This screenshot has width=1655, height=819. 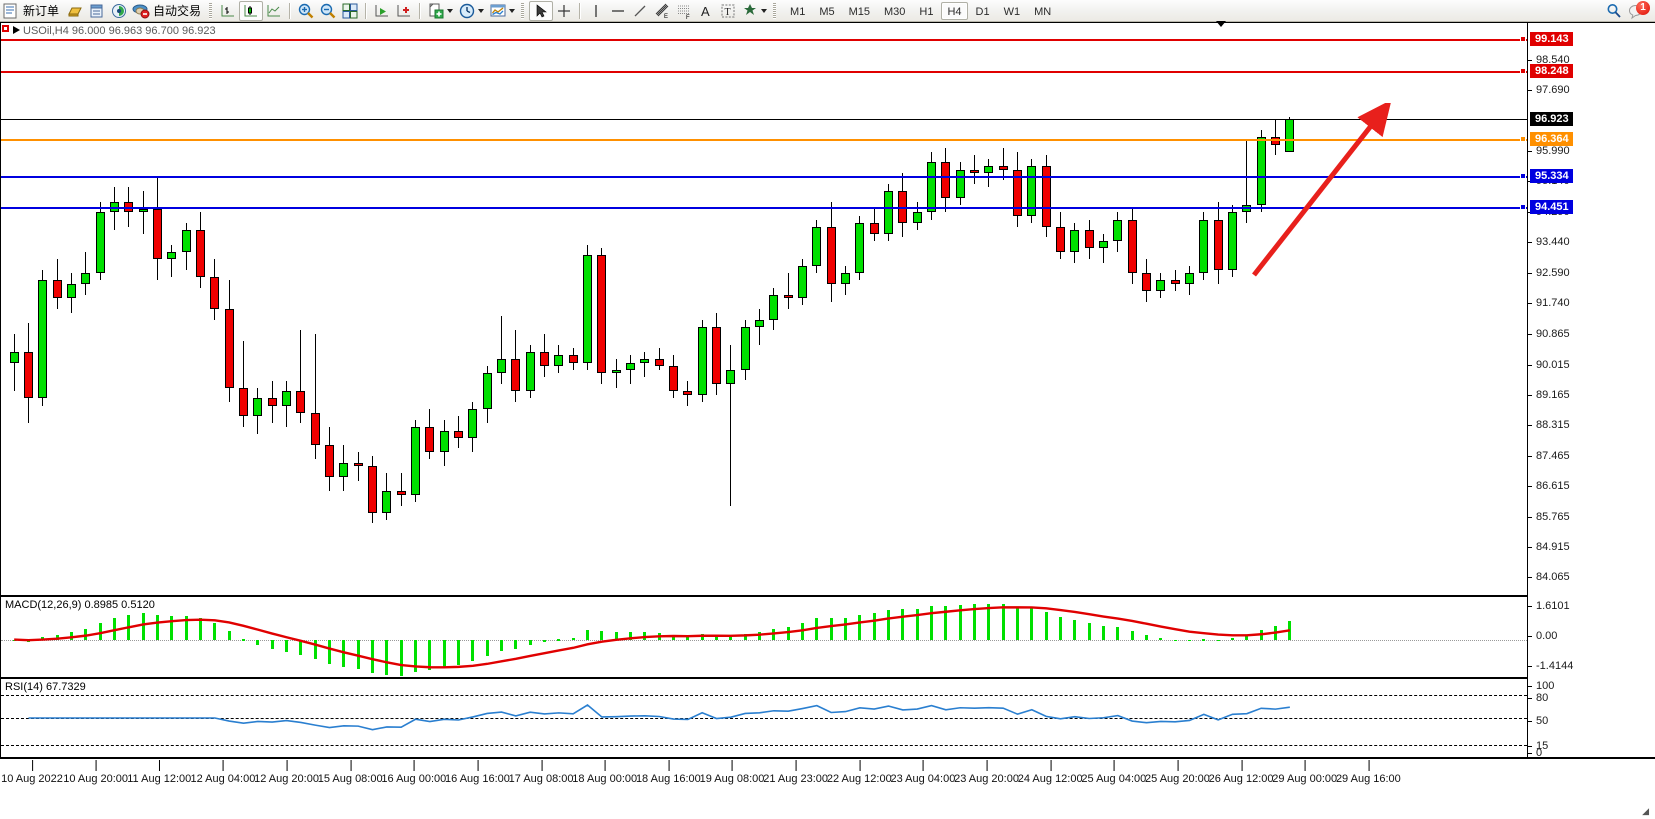 What do you see at coordinates (75, 11) in the screenshot?
I see `gold-bar-button` at bounding box center [75, 11].